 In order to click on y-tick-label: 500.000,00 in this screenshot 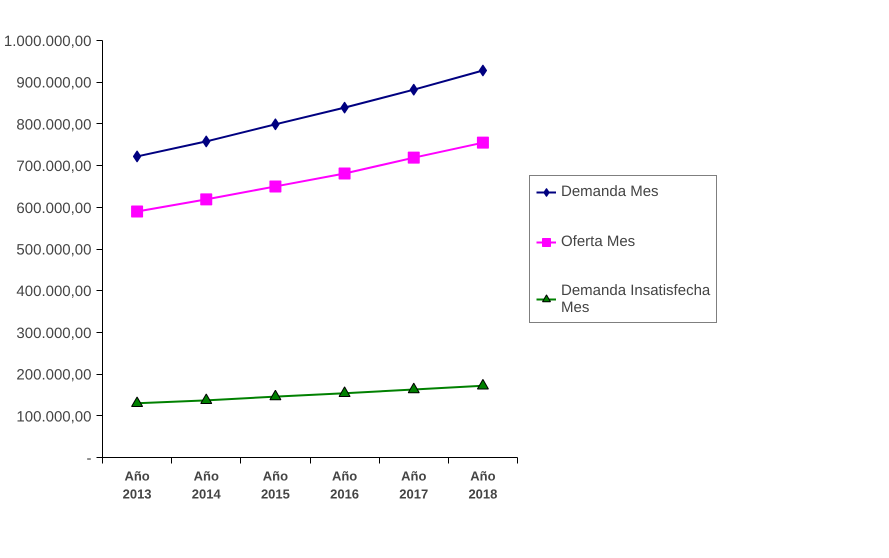, I will do `click(54, 250)`.